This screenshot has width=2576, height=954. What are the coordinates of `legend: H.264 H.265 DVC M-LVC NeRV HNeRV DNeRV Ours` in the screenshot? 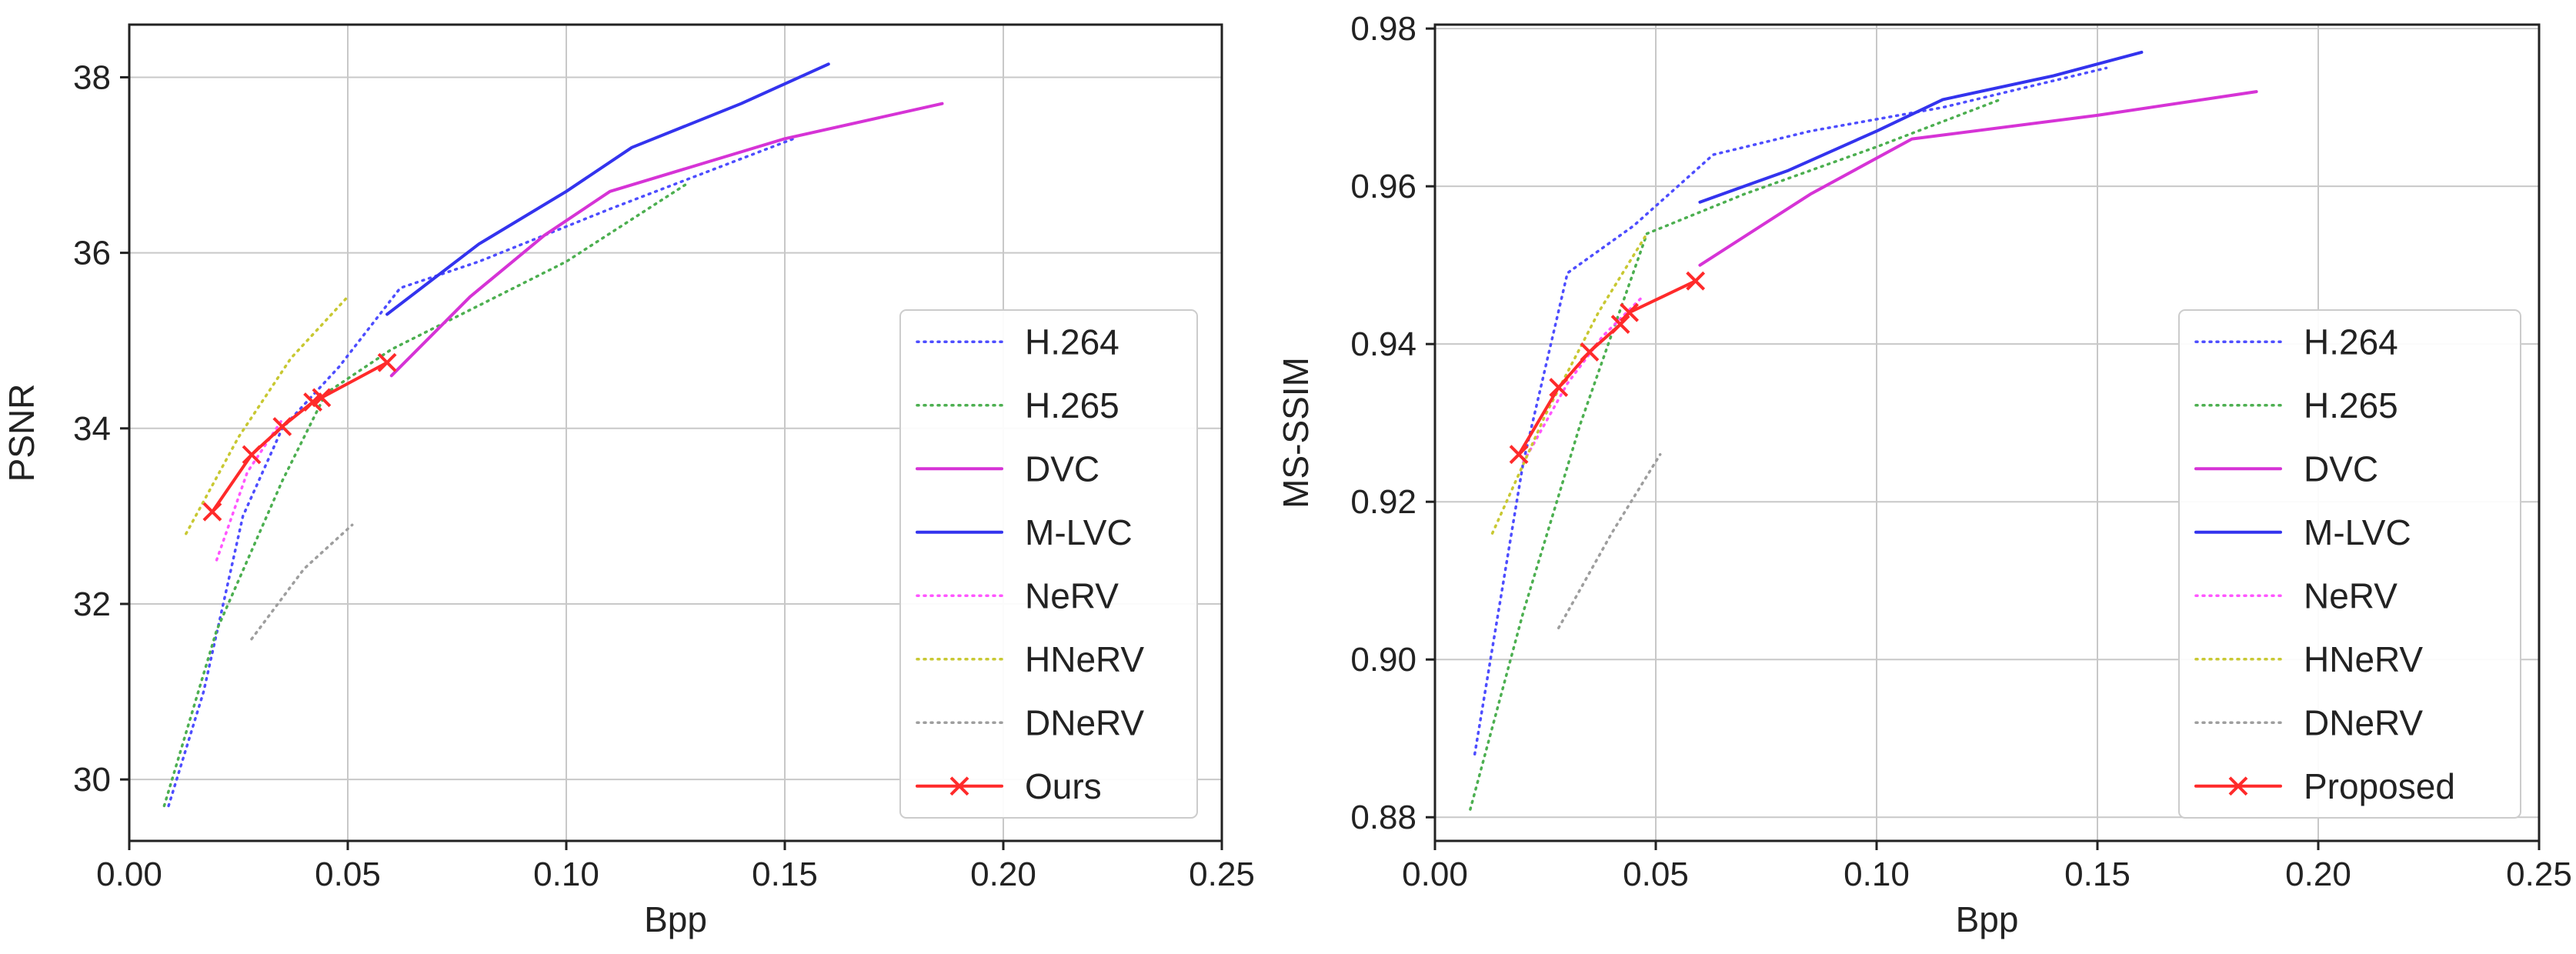 It's located at (1048, 564).